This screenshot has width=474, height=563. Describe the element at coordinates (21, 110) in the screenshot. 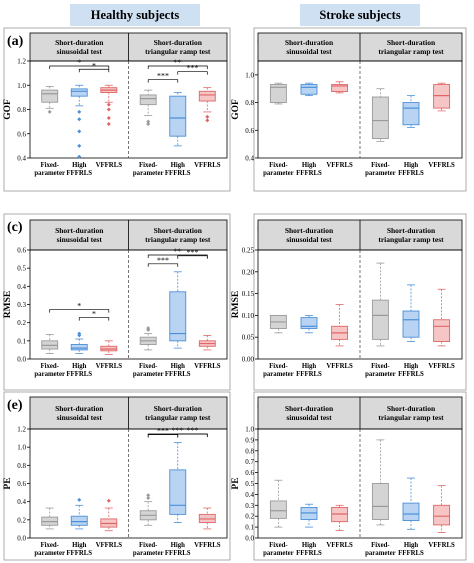

I see `y-tick-label: 0.8` at that location.